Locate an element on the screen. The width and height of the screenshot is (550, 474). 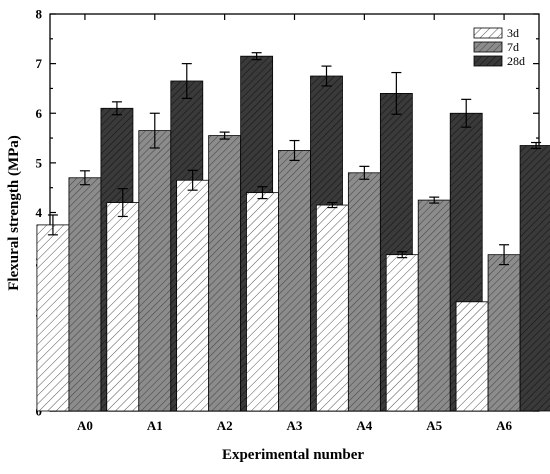
error-bar-7d-A0 is located at coordinates (84, 178).